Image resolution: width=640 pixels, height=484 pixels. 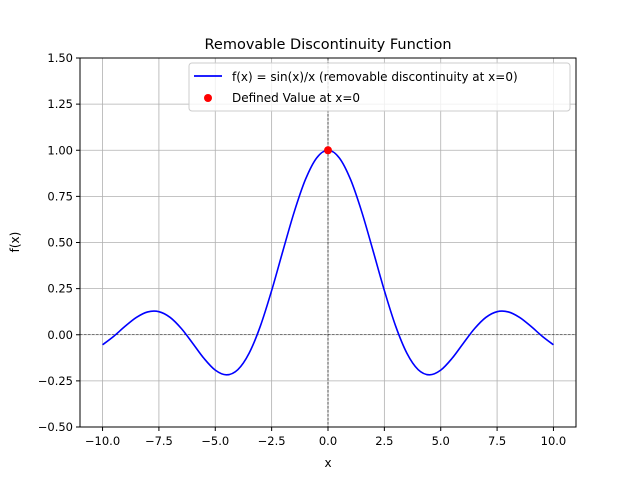 I want to click on x-tick-label: −5.0, so click(x=215, y=441).